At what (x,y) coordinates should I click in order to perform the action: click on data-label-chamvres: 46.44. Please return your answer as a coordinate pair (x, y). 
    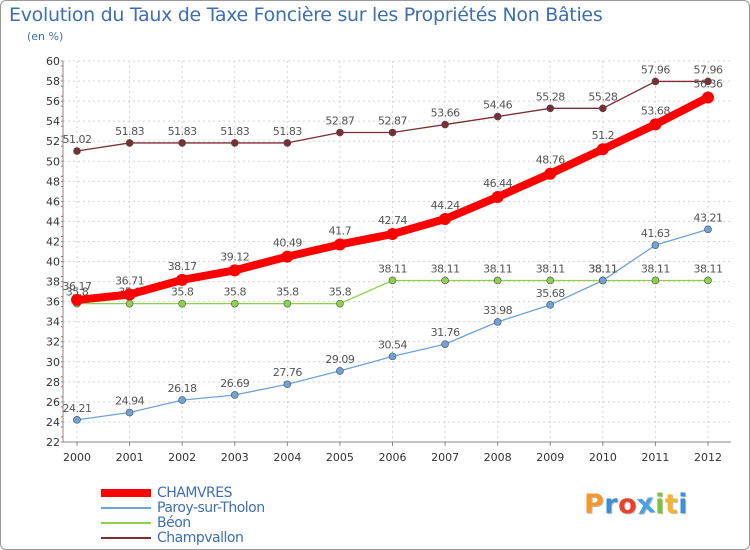
    Looking at the image, I should click on (497, 183).